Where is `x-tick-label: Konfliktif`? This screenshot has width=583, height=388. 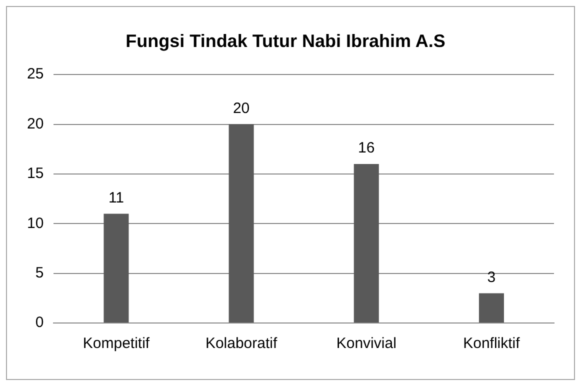
x-tick-label: Konfliktif is located at coordinates (492, 343).